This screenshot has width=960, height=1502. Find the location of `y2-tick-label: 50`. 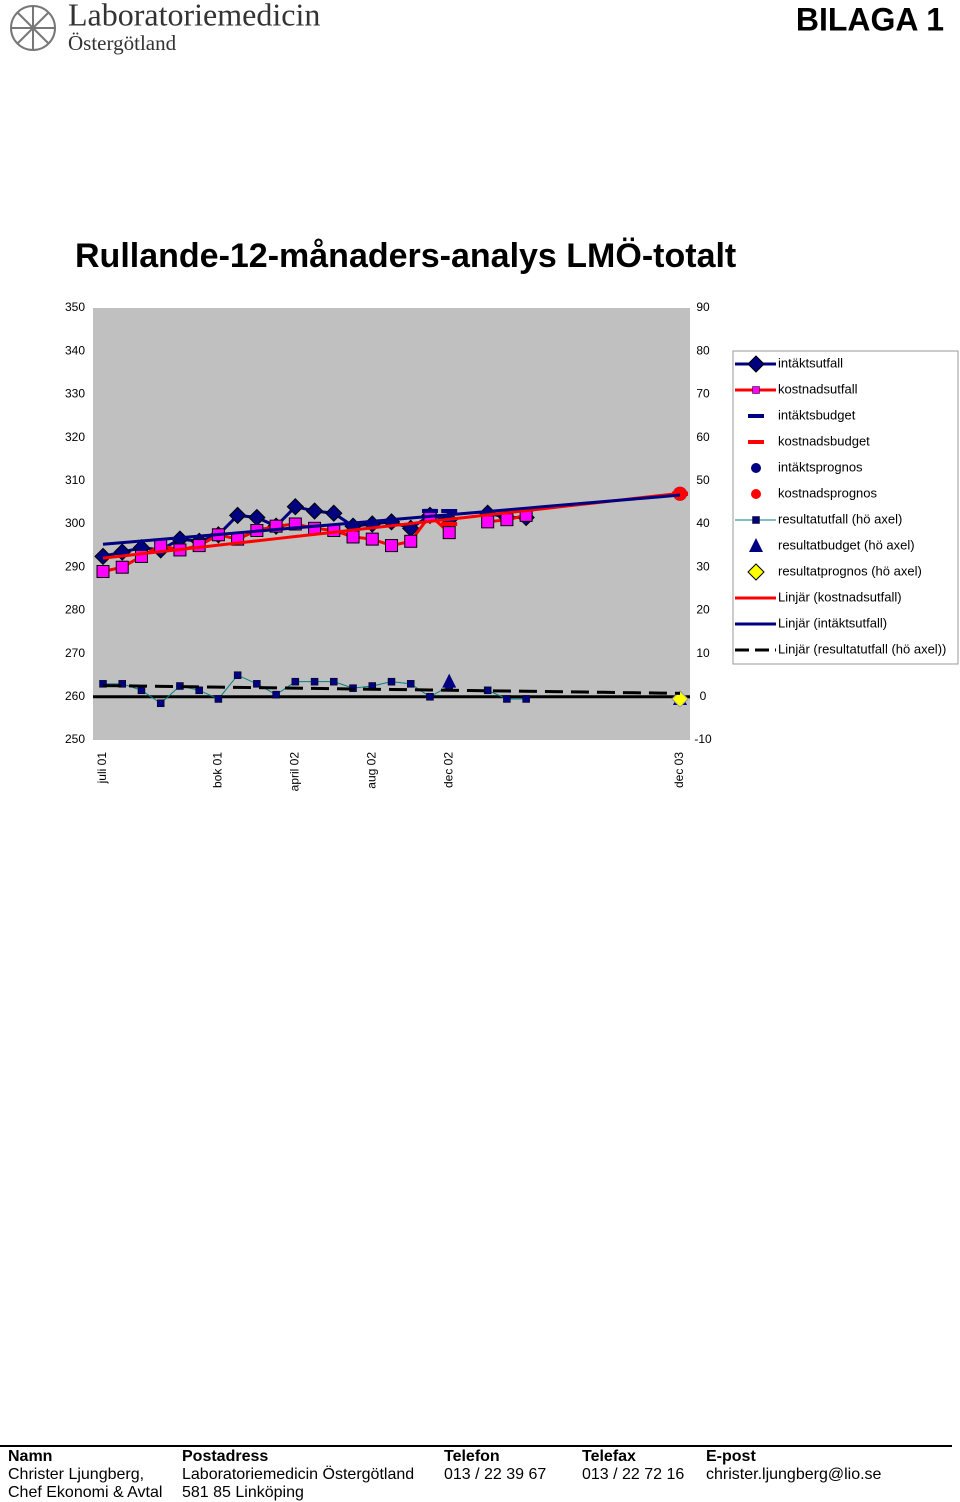

y2-tick-label: 50 is located at coordinates (703, 480).